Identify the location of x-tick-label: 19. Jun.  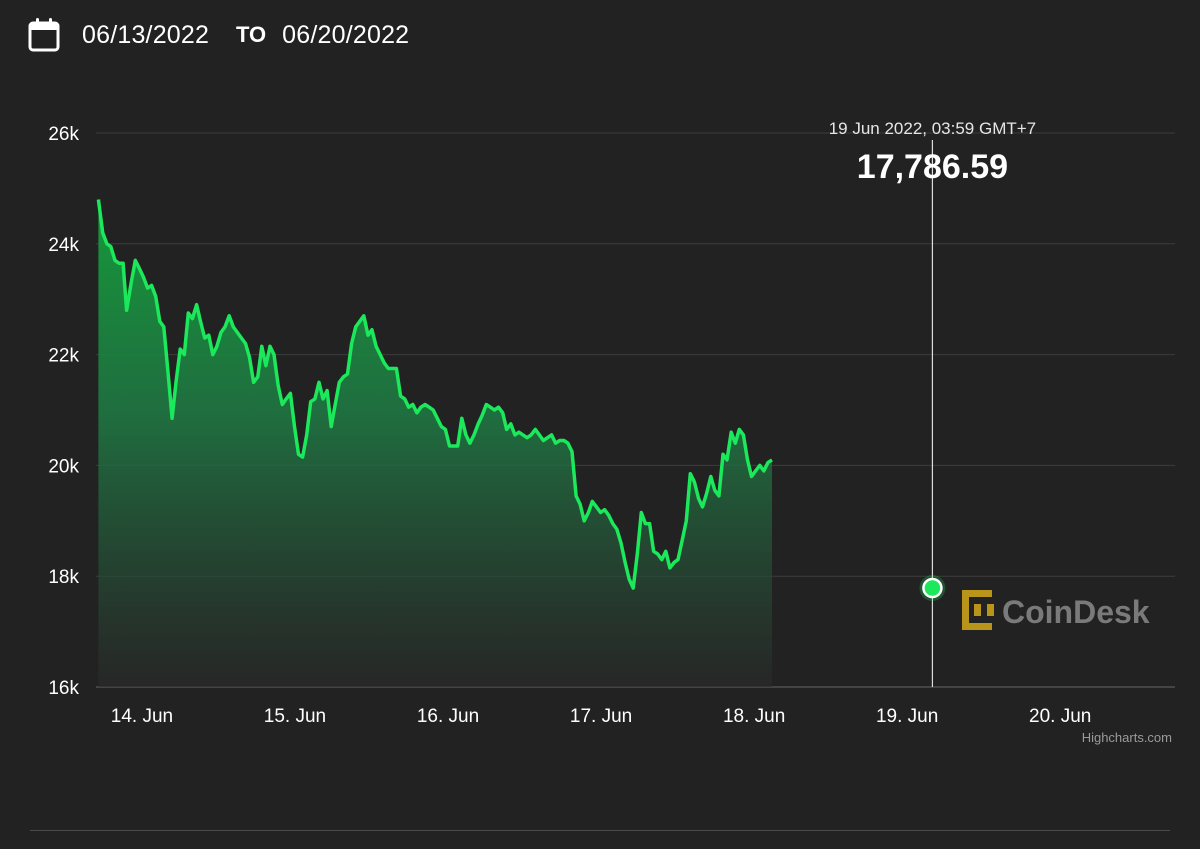
(907, 716).